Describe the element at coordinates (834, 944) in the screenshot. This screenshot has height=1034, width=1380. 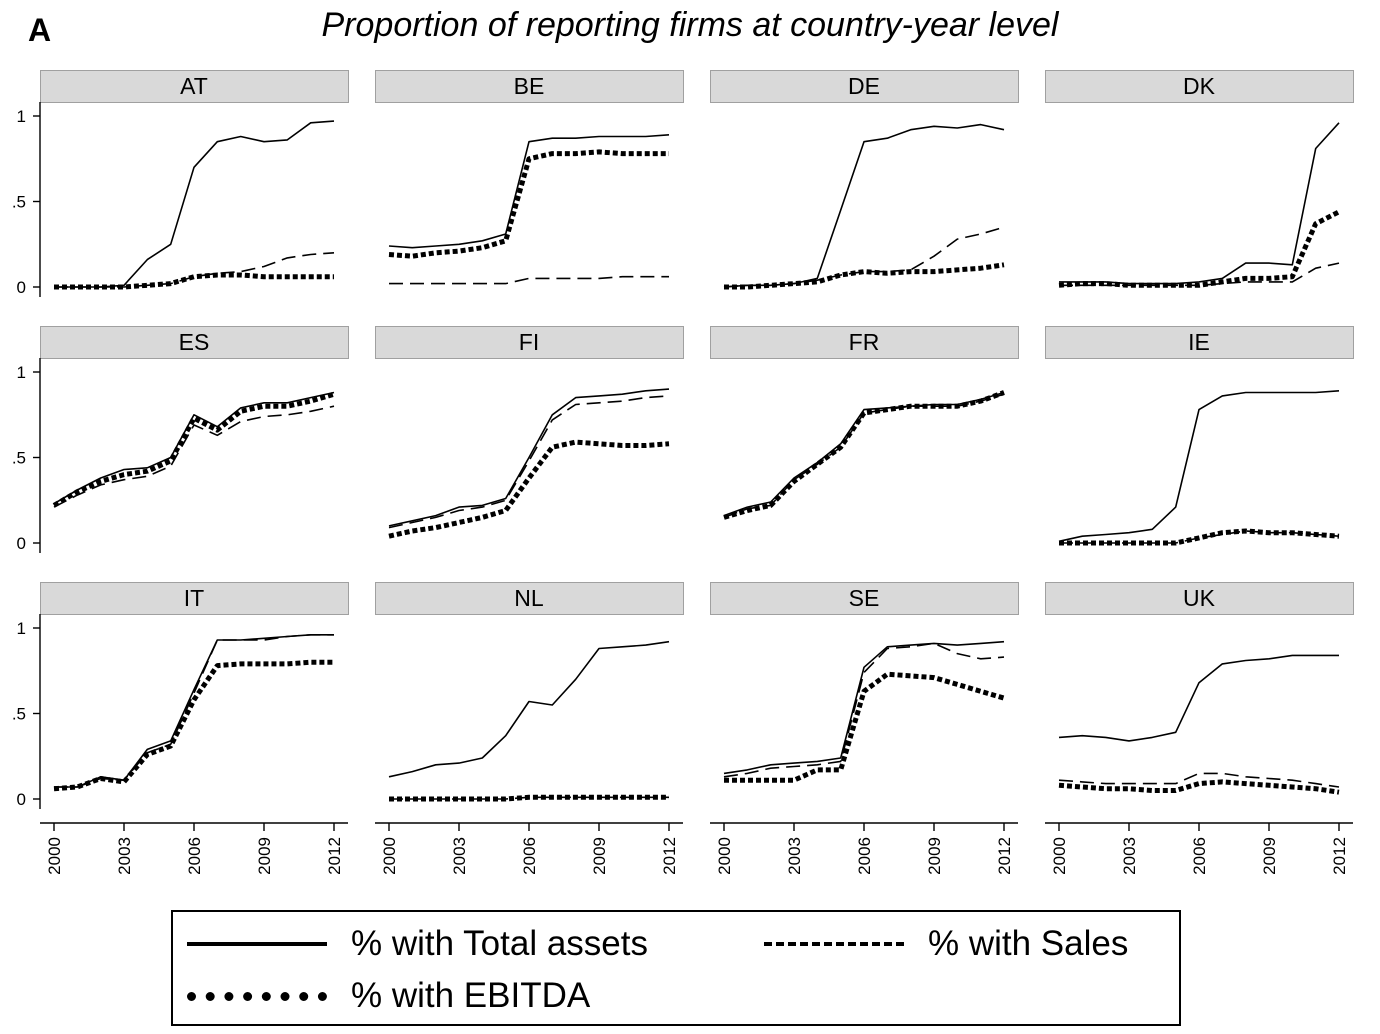
I see `legend-swatch-dashed` at that location.